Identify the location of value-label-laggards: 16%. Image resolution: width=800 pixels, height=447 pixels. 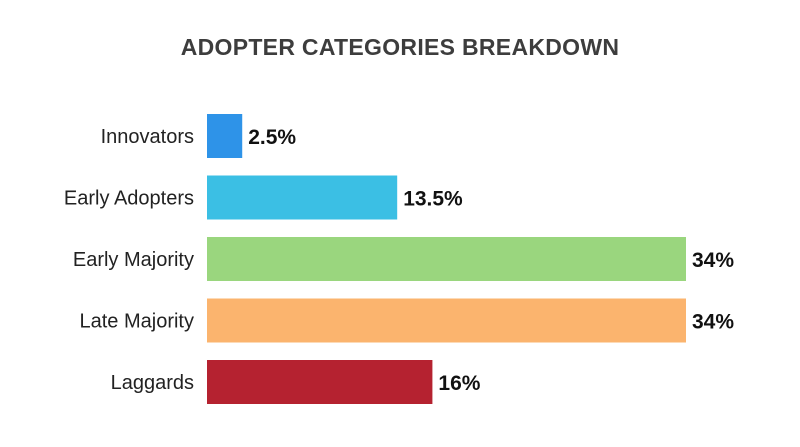
(459, 383).